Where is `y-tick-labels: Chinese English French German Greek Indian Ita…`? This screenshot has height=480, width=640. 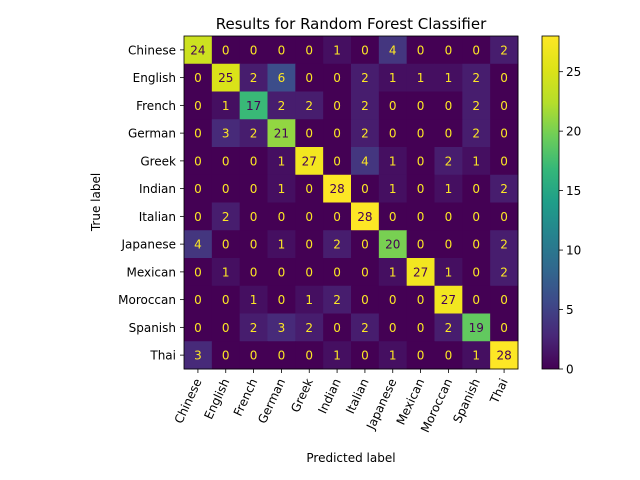 y-tick-labels: Chinese English French German Greek Indian Ita… is located at coordinates (151, 203).